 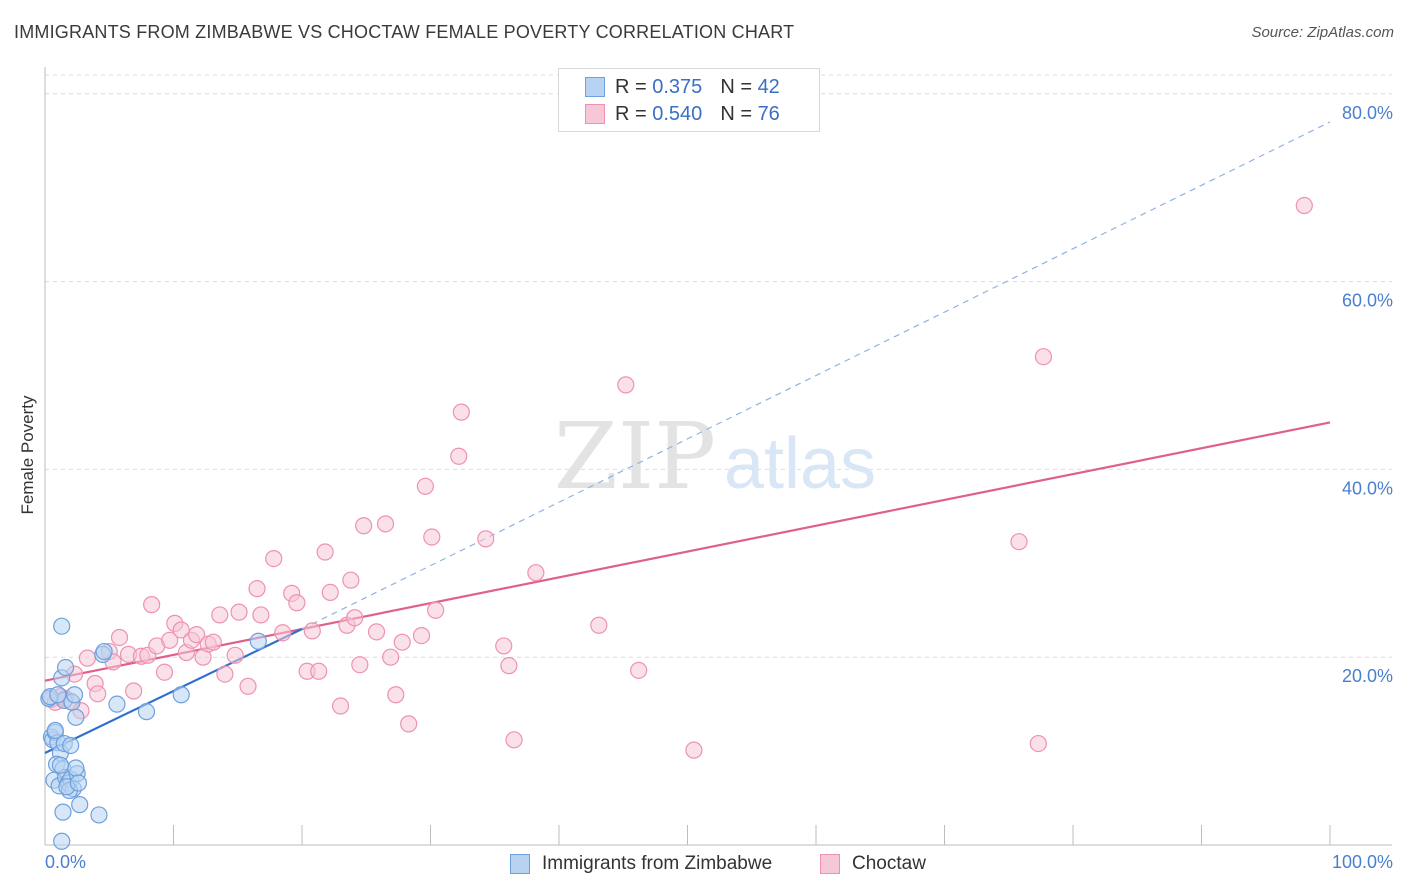 What do you see at coordinates (1362, 862) in the screenshot?
I see `x-tick-label: 100.0%` at bounding box center [1362, 862].